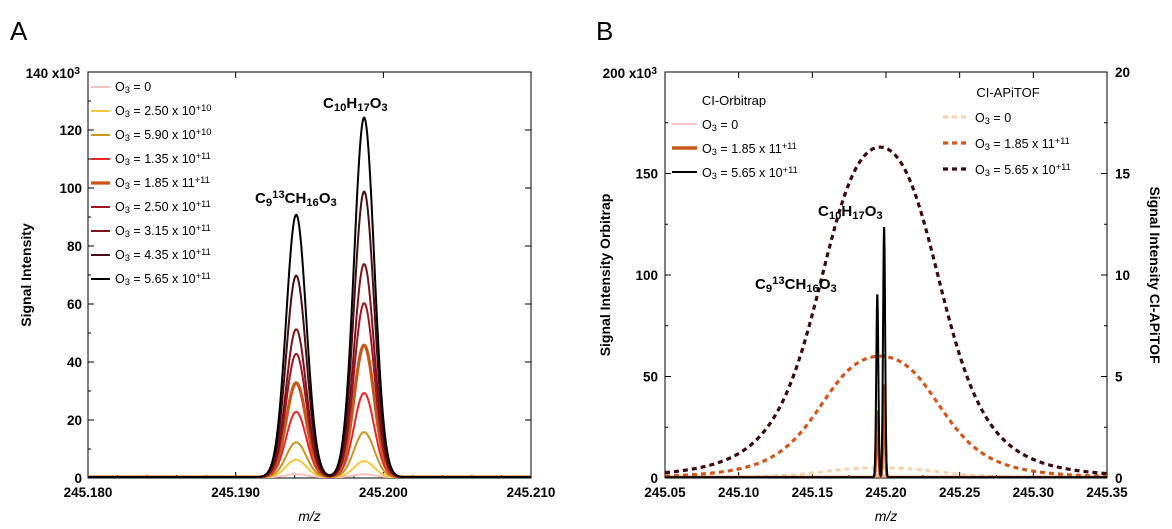  Describe the element at coordinates (163, 279) in the screenshot. I see `legend-entry-8: O3 = 5.65 x 10+11` at that location.